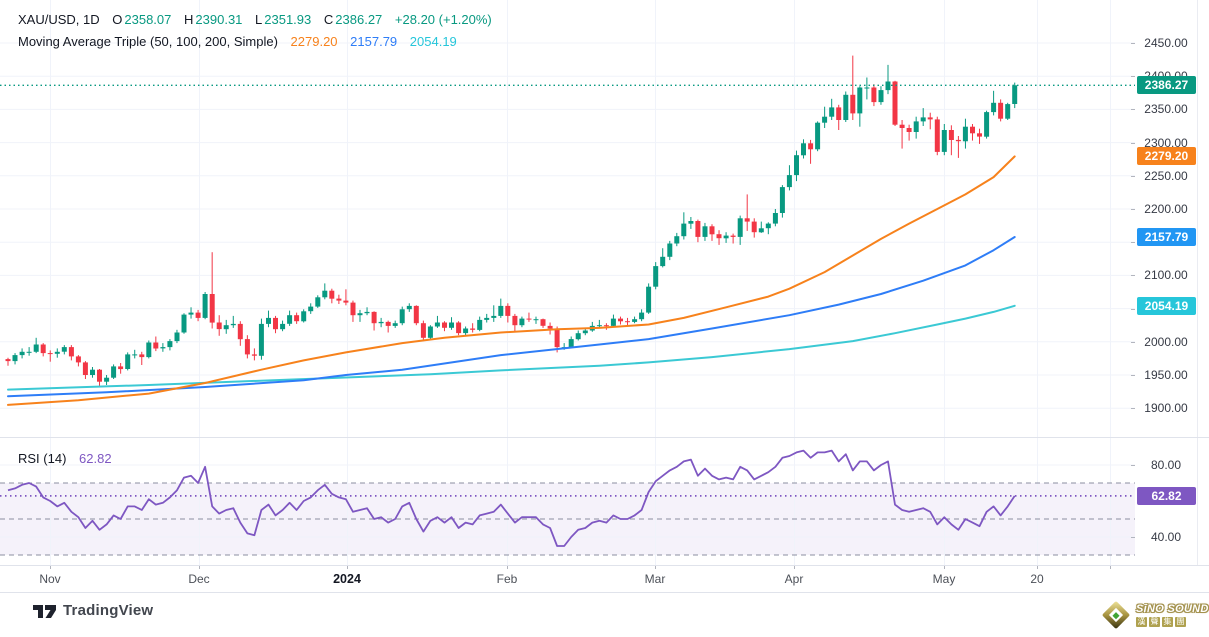 Image resolution: width=1209 pixels, height=637 pixels. What do you see at coordinates (1166, 537) in the screenshot?
I see `rsi-axis-label: 40.00` at bounding box center [1166, 537].